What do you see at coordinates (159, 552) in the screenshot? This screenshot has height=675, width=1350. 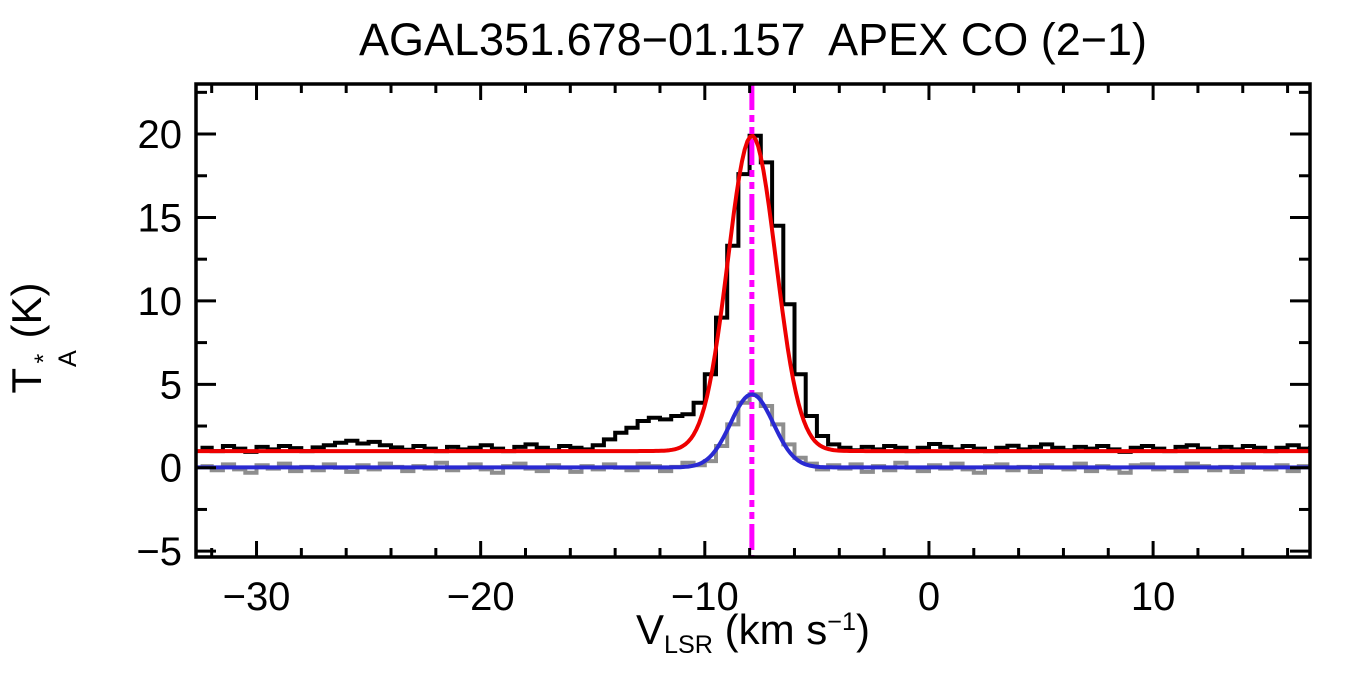 I see `y-tick-label: −5` at bounding box center [159, 552].